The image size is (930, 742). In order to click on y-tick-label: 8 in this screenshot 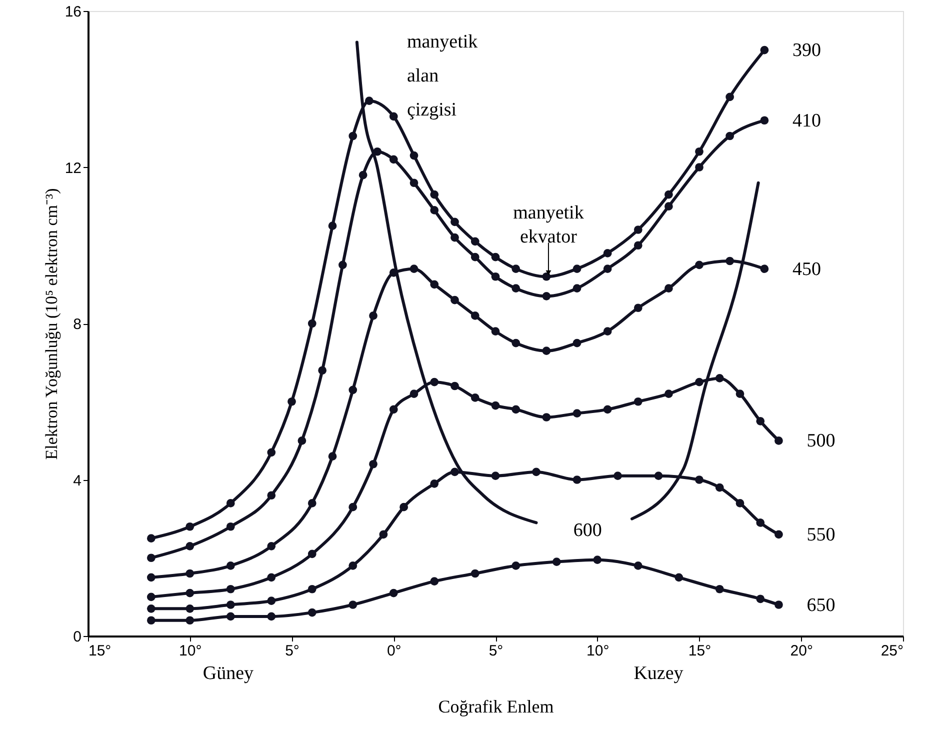, I will do `click(77, 324)`.